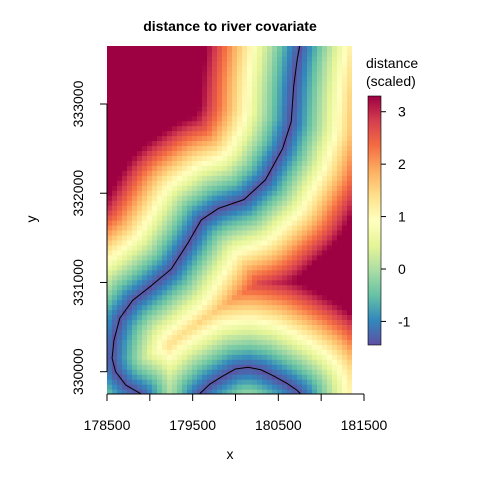  What do you see at coordinates (391, 81) in the screenshot?
I see `legend-title-line-2: (scaled)` at bounding box center [391, 81].